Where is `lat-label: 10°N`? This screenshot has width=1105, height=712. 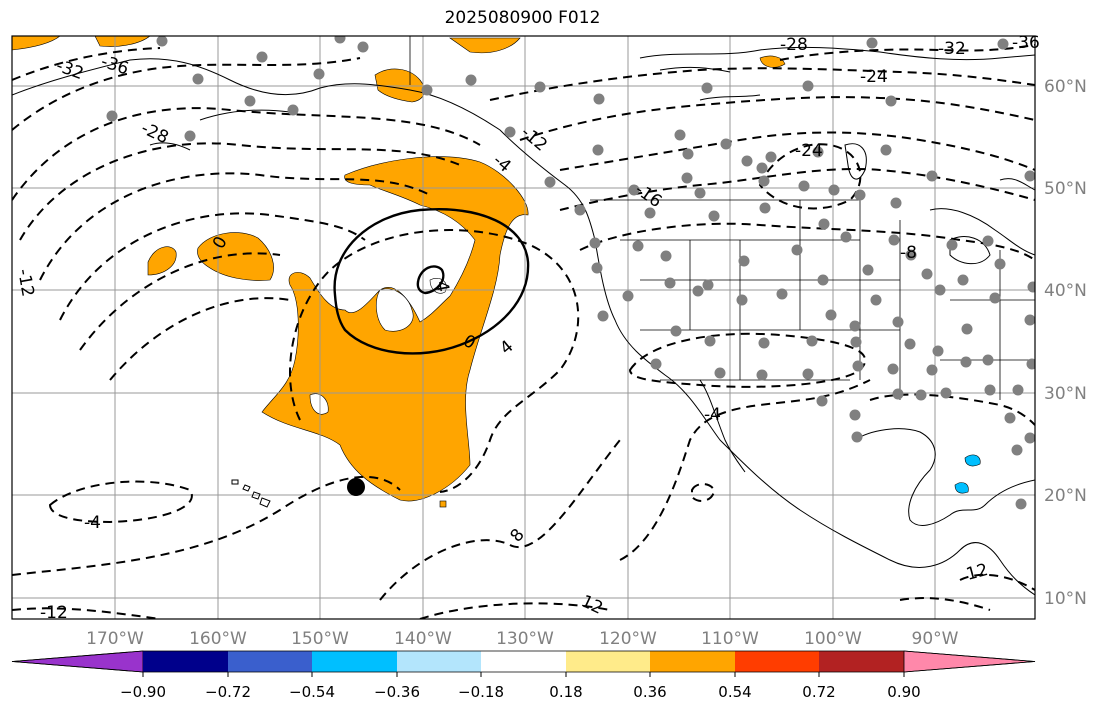 lat-label: 10°N is located at coordinates (1065, 599).